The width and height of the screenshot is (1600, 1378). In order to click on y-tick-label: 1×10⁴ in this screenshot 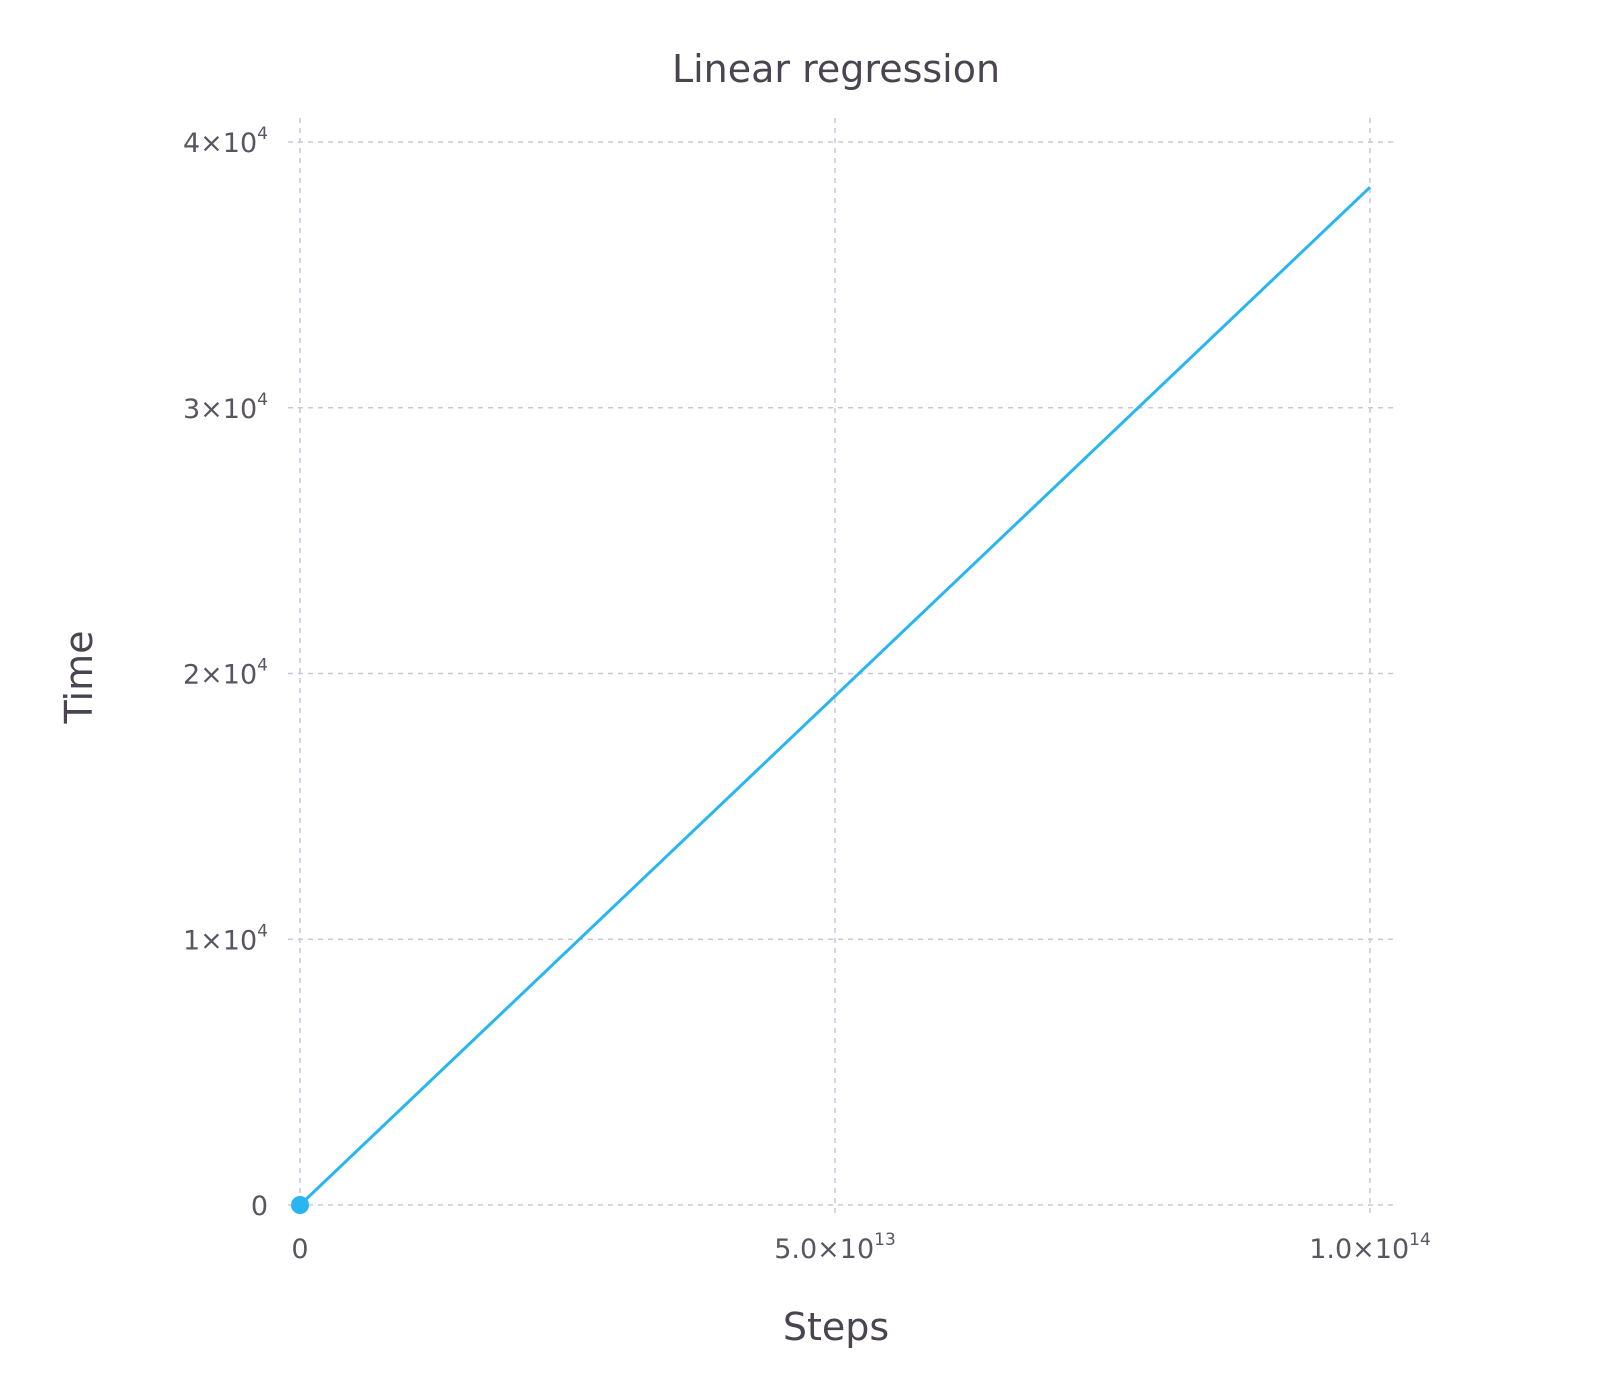, I will do `click(225, 938)`.